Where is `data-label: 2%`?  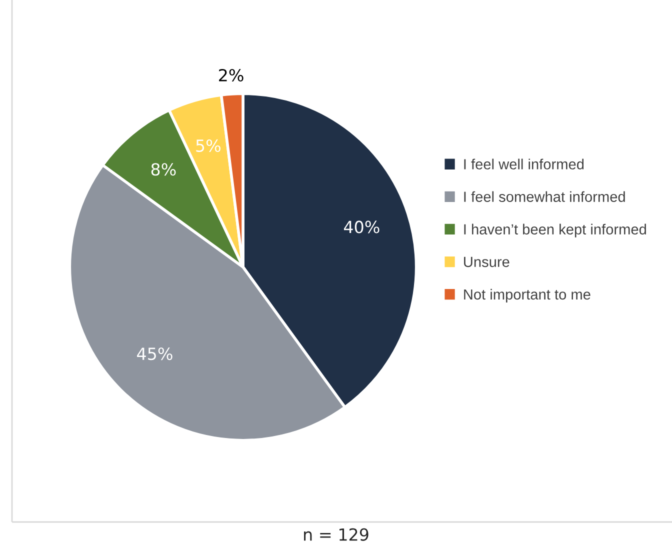 data-label: 2% is located at coordinates (231, 75).